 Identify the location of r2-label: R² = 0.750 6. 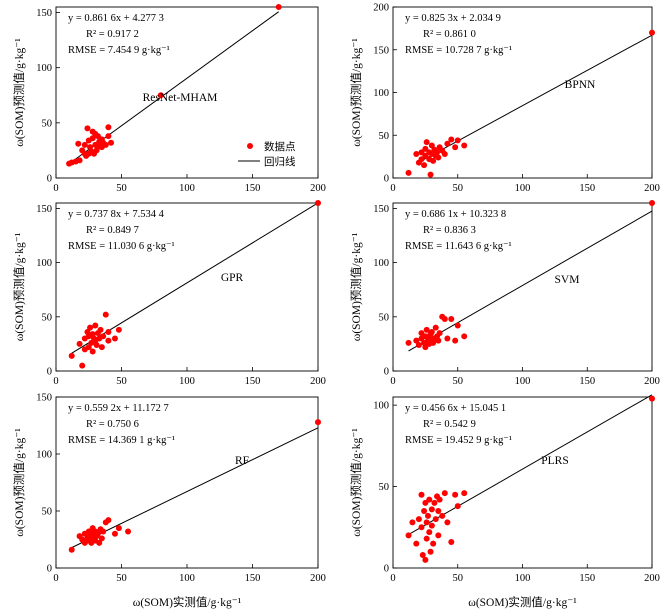
(112, 424).